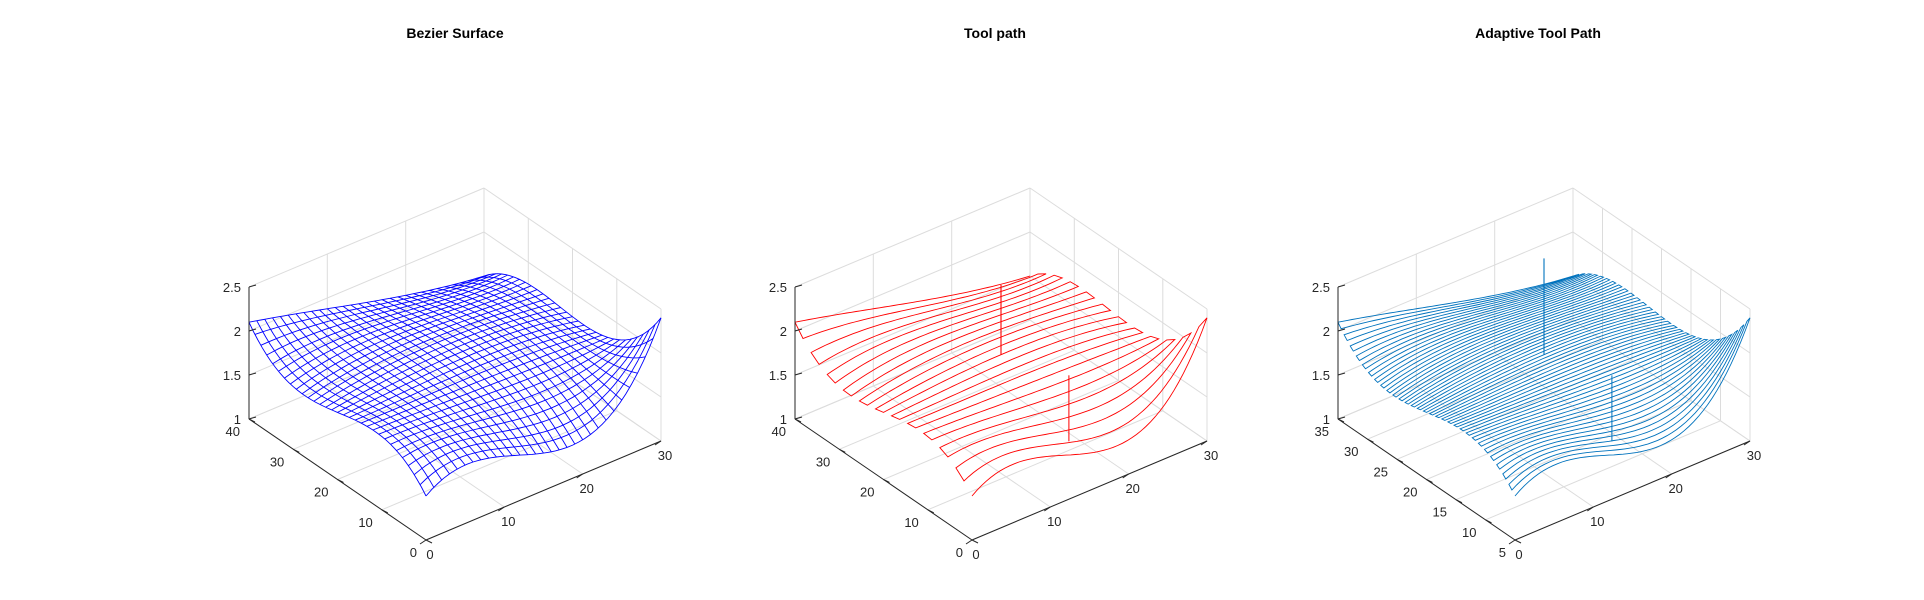 This screenshot has height=600, width=1924. What do you see at coordinates (454, 33) in the screenshot?
I see `chart-title: Bezier Surface` at bounding box center [454, 33].